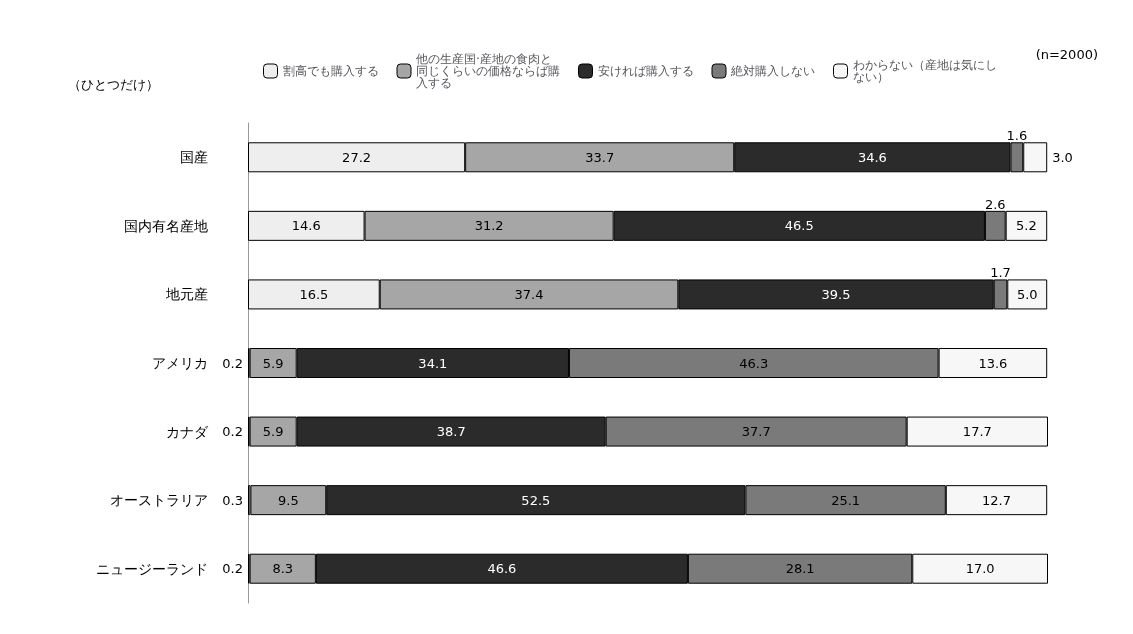 Image resolution: width=1133 pixels, height=634 pixels. I want to click on legend-label: 安ければ購入する, so click(645, 71).